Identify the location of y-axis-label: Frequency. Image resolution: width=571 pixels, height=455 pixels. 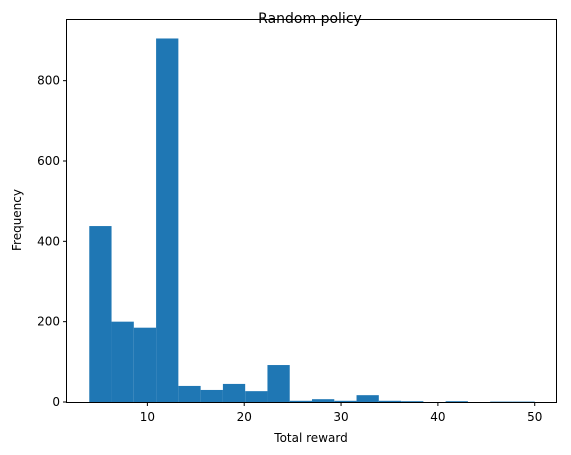
(17, 220).